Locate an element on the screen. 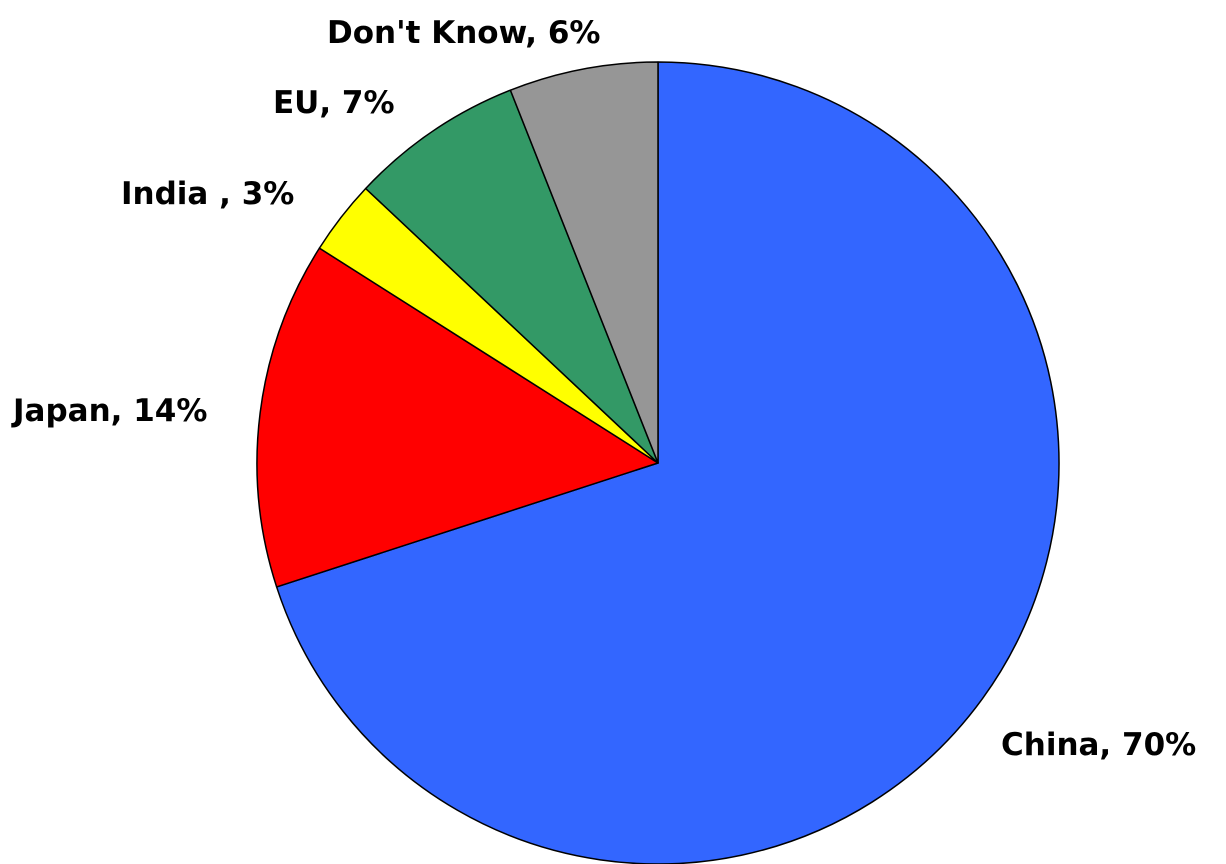 The width and height of the screenshot is (1226, 864). pie-label-india: India , 3% is located at coordinates (207, 194).